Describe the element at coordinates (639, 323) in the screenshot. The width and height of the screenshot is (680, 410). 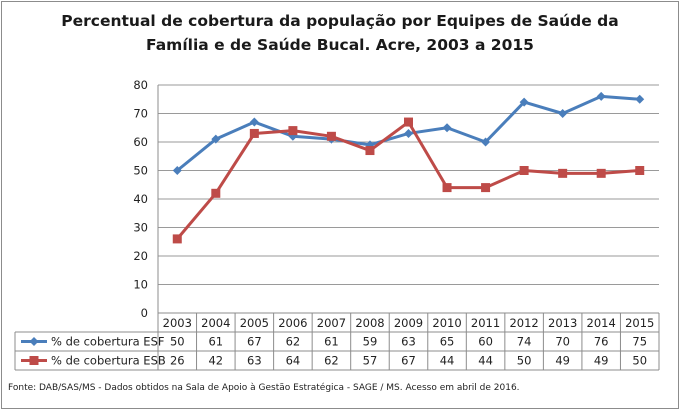
I see `x-tick-label: 2015` at that location.